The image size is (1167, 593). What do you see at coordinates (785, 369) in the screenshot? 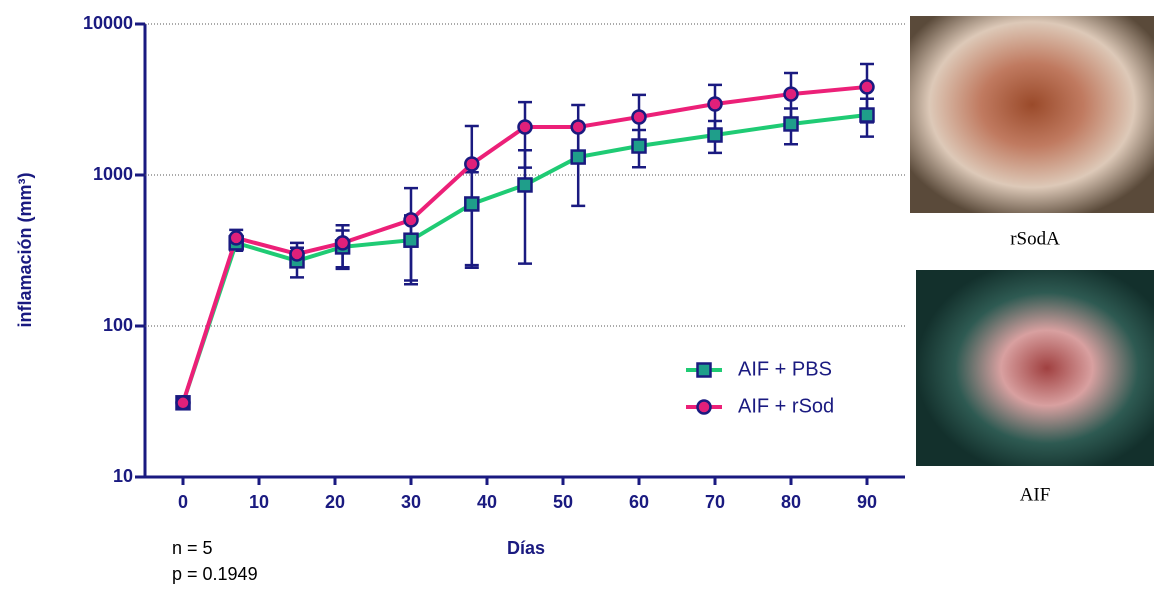
I see `legend-label: AIF + PBS` at bounding box center [785, 369].